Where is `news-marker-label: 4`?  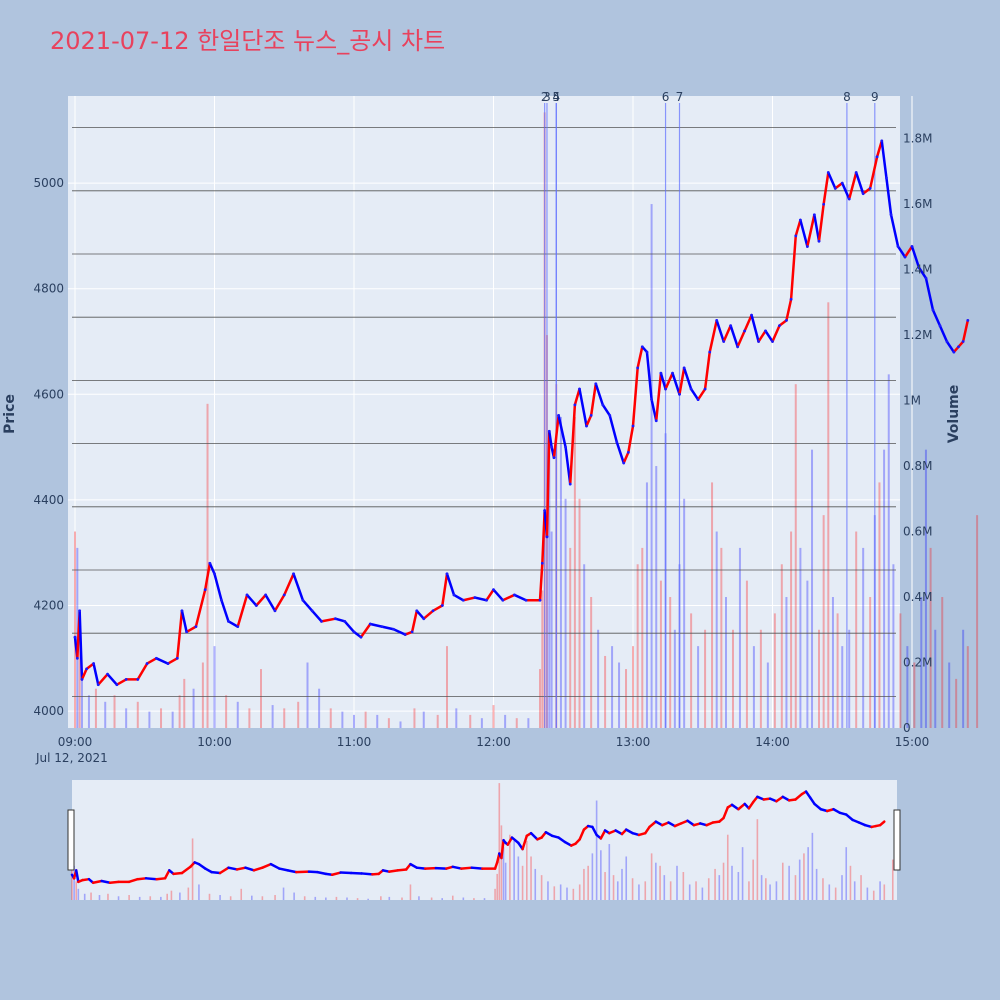
news-marker-label: 4 is located at coordinates (556, 97).